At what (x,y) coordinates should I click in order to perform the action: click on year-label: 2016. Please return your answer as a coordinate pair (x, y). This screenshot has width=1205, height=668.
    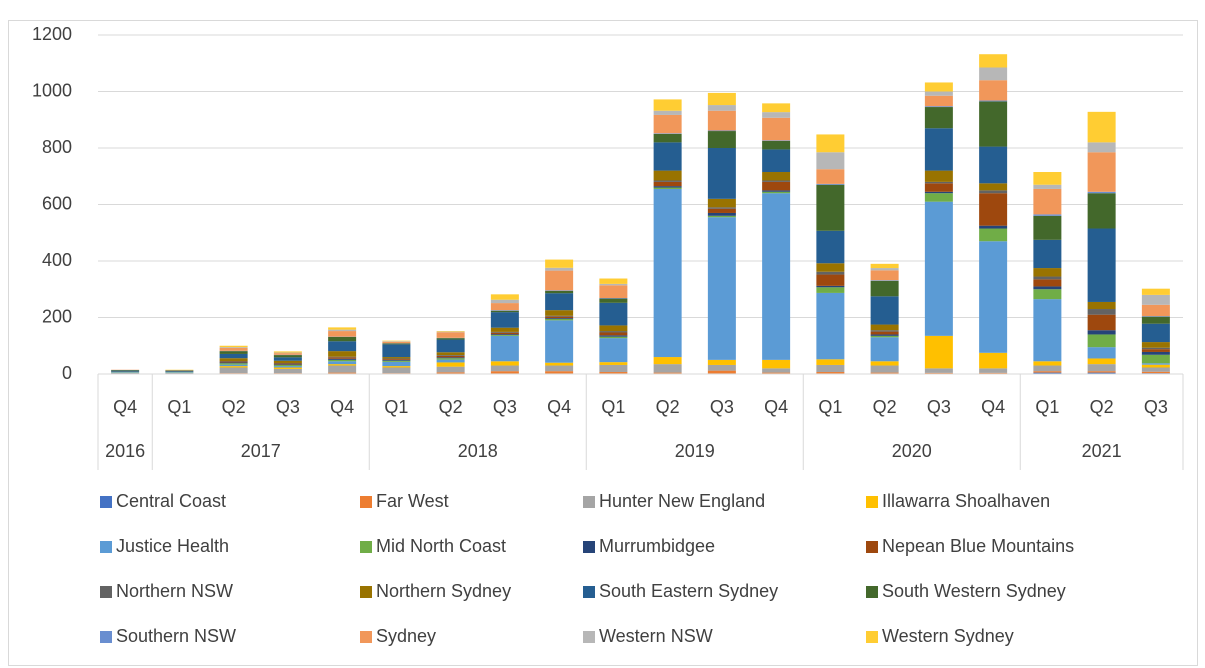
    Looking at the image, I should click on (125, 451).